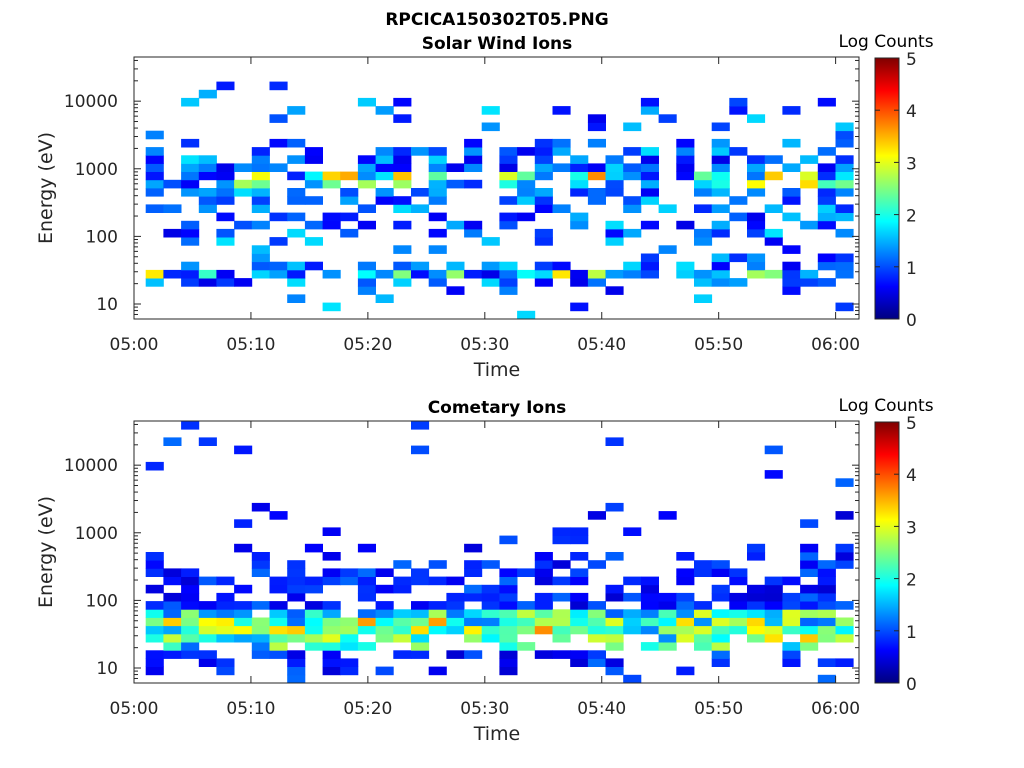 Image resolution: width=1024 pixels, height=768 pixels. What do you see at coordinates (484, 709) in the screenshot?
I see `x-tick-label: 05:30` at bounding box center [484, 709].